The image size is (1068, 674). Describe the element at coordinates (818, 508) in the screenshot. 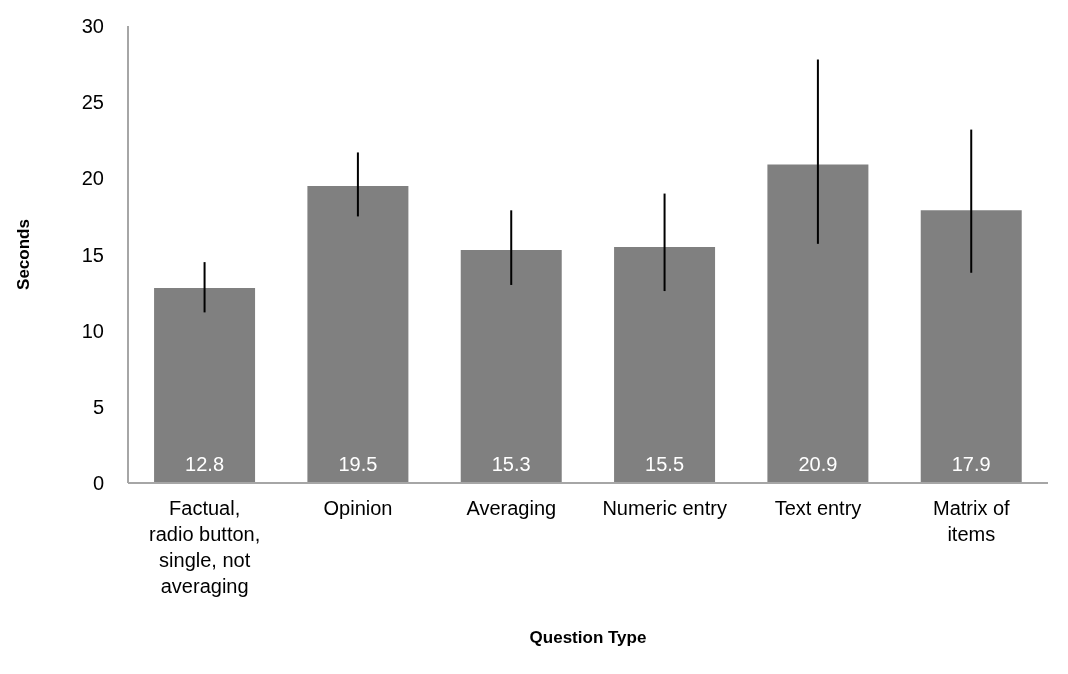

I see `x-tick-label: Text entry` at that location.